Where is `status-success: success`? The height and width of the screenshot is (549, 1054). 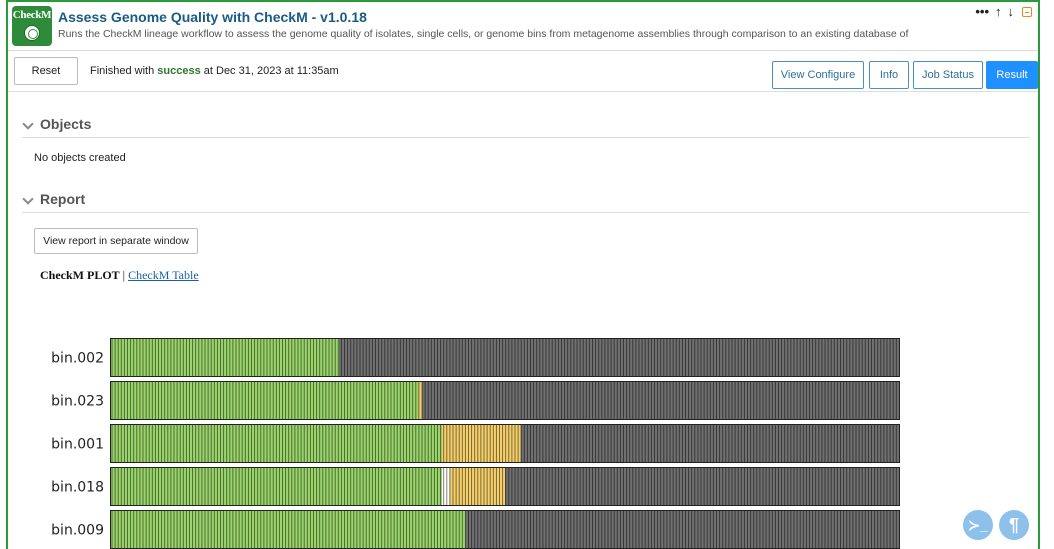
status-success: success is located at coordinates (179, 71).